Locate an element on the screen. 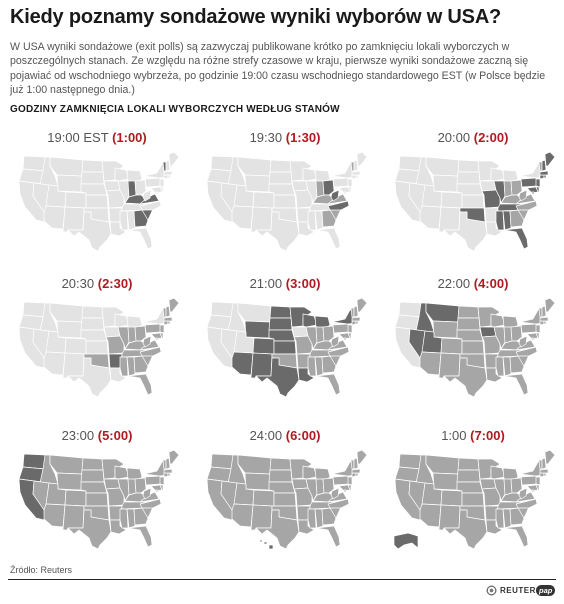  panel-label: 19:00 EST (1:00) is located at coordinates (97, 137).